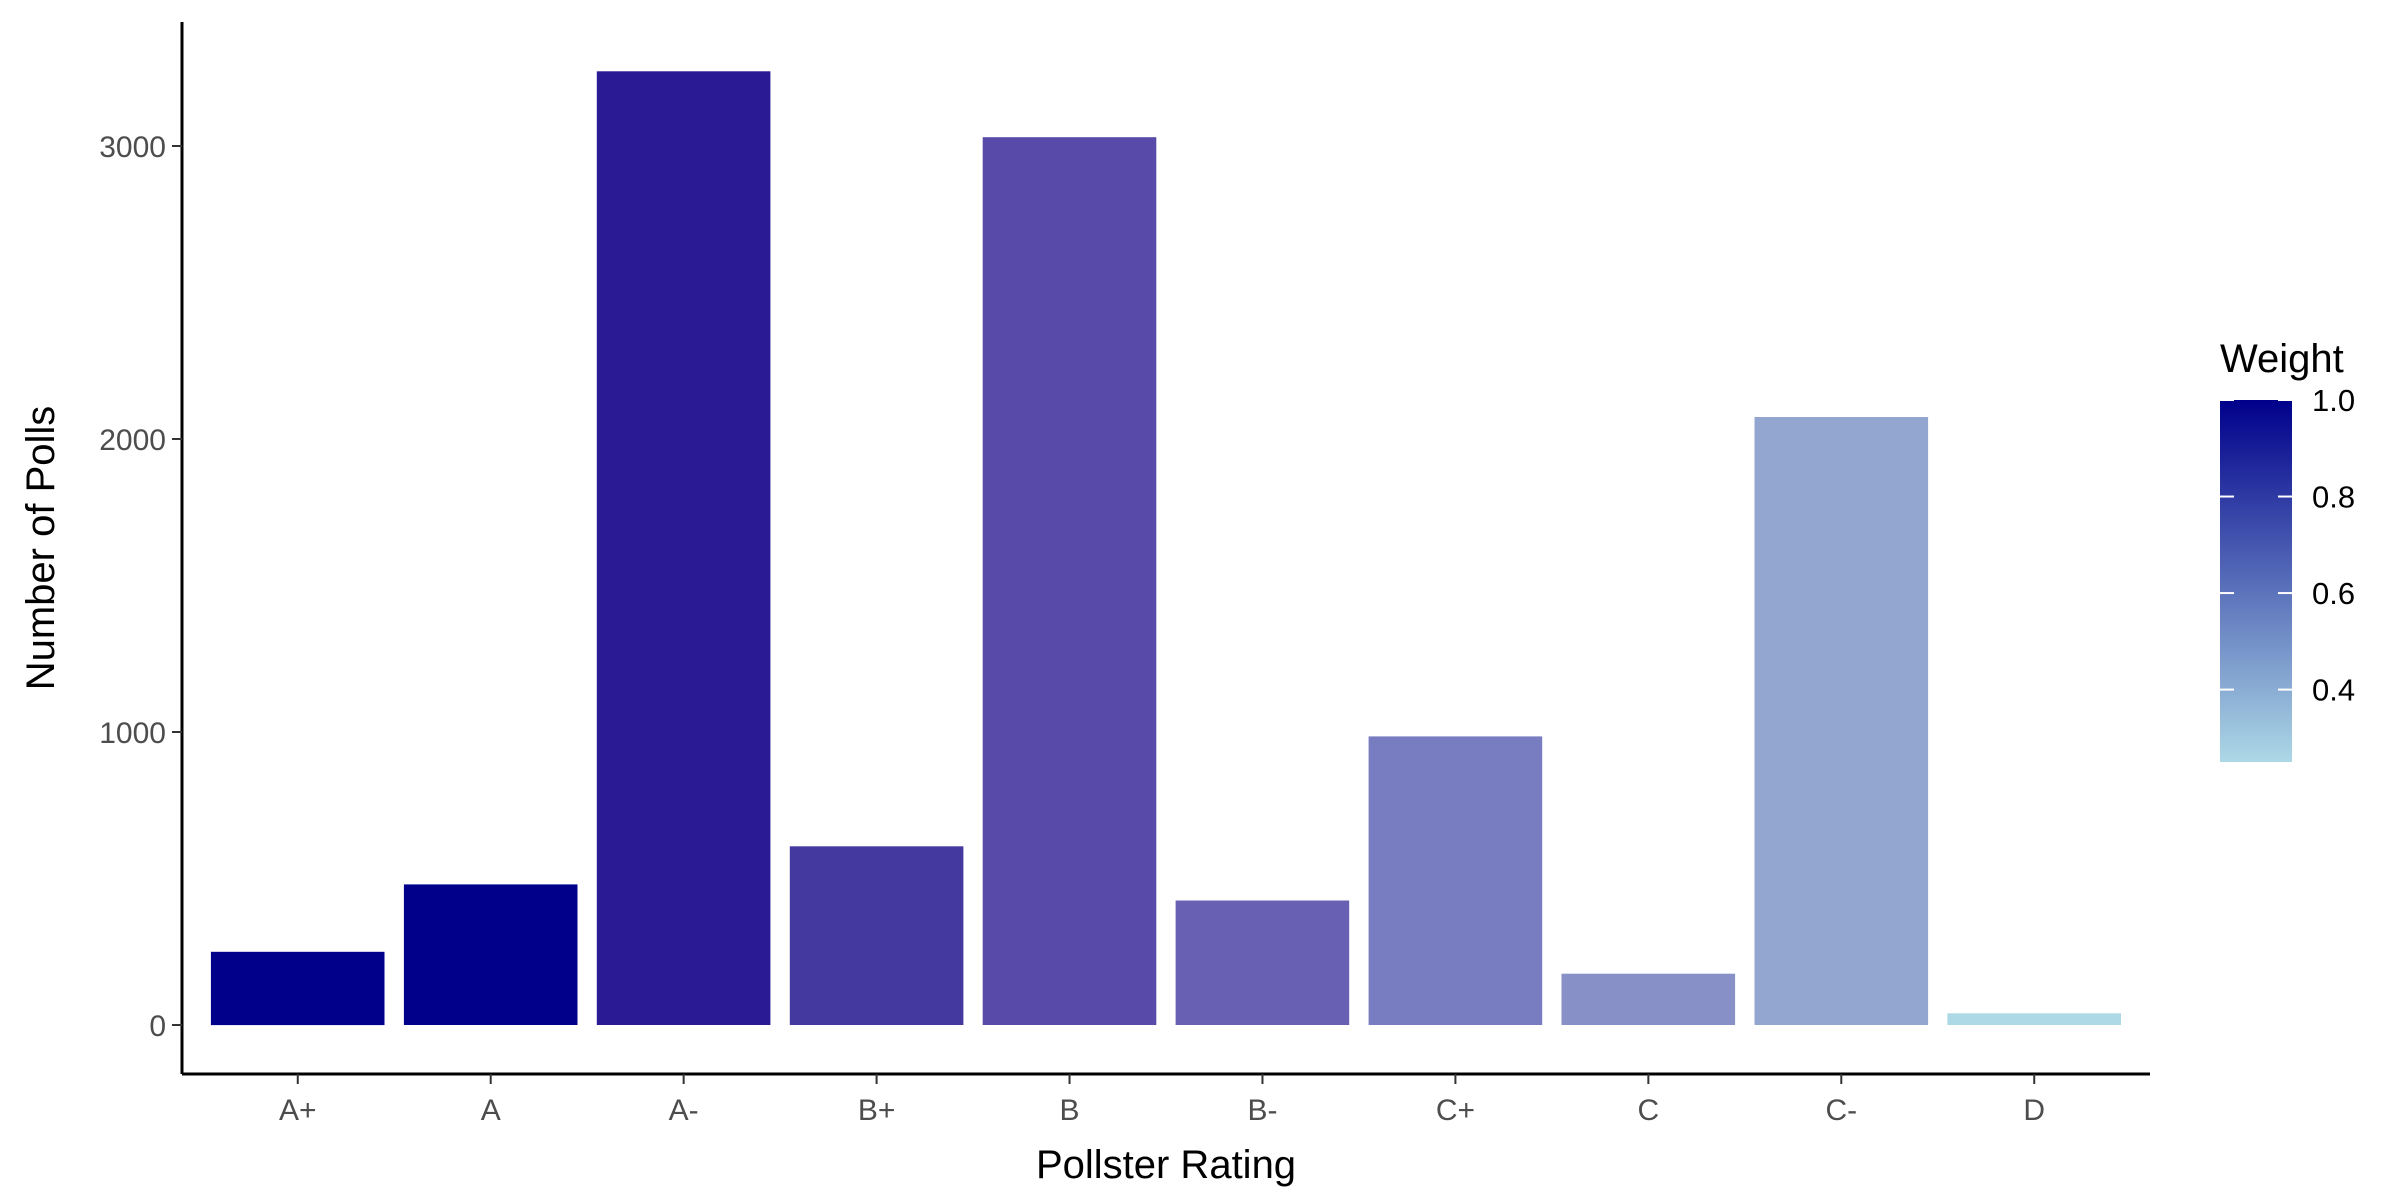 This screenshot has width=2400, height=1200. Describe the element at coordinates (1841, 1110) in the screenshot. I see `x-tick-label: C-` at that location.